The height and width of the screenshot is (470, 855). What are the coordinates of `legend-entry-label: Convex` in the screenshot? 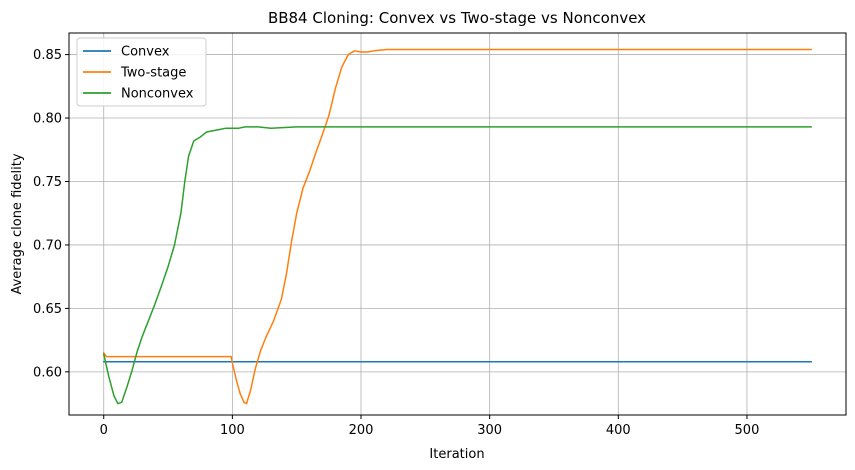 It's located at (145, 52).